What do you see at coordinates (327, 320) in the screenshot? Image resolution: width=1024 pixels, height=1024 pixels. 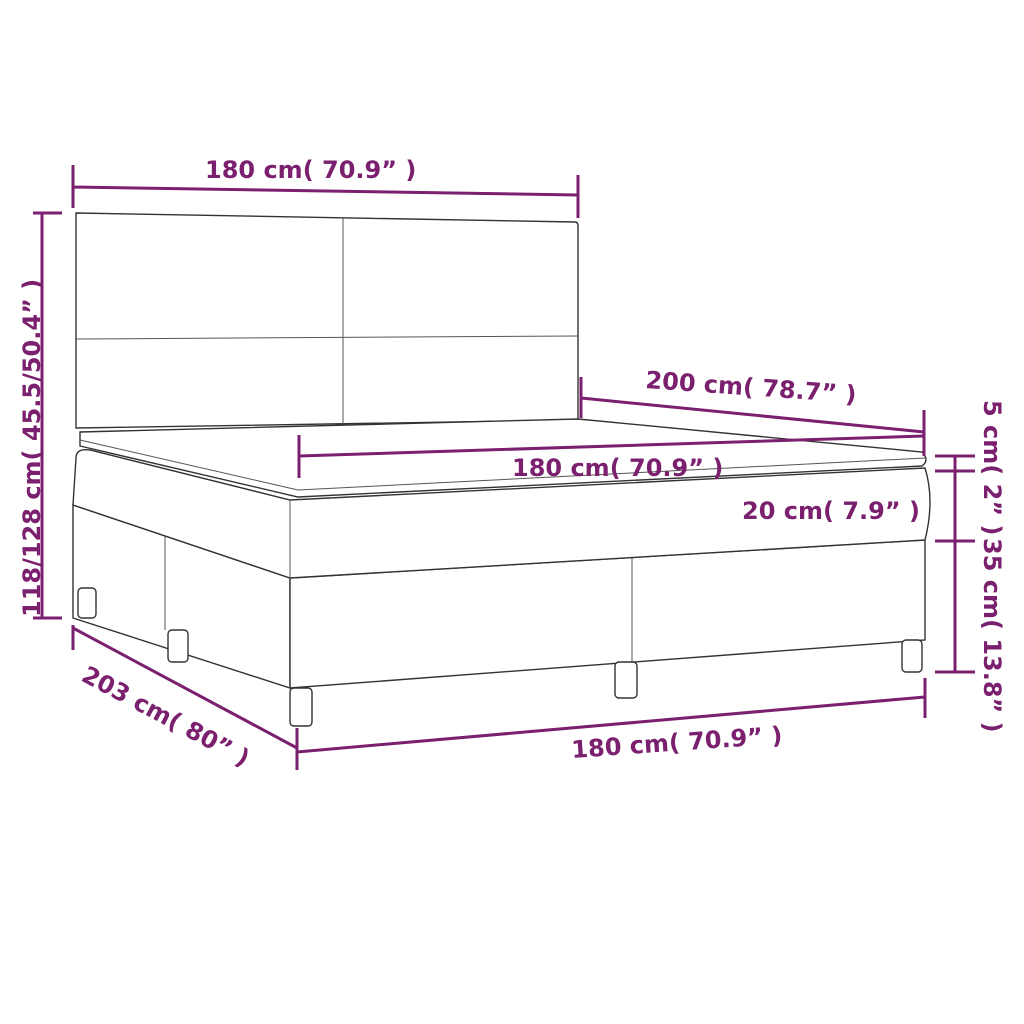 I see `headboard` at bounding box center [327, 320].